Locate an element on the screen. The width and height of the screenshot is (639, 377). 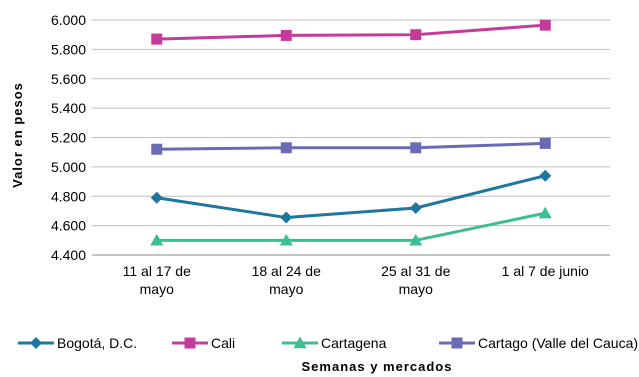
y-axis-title: Valor en pesos is located at coordinates (17, 135).